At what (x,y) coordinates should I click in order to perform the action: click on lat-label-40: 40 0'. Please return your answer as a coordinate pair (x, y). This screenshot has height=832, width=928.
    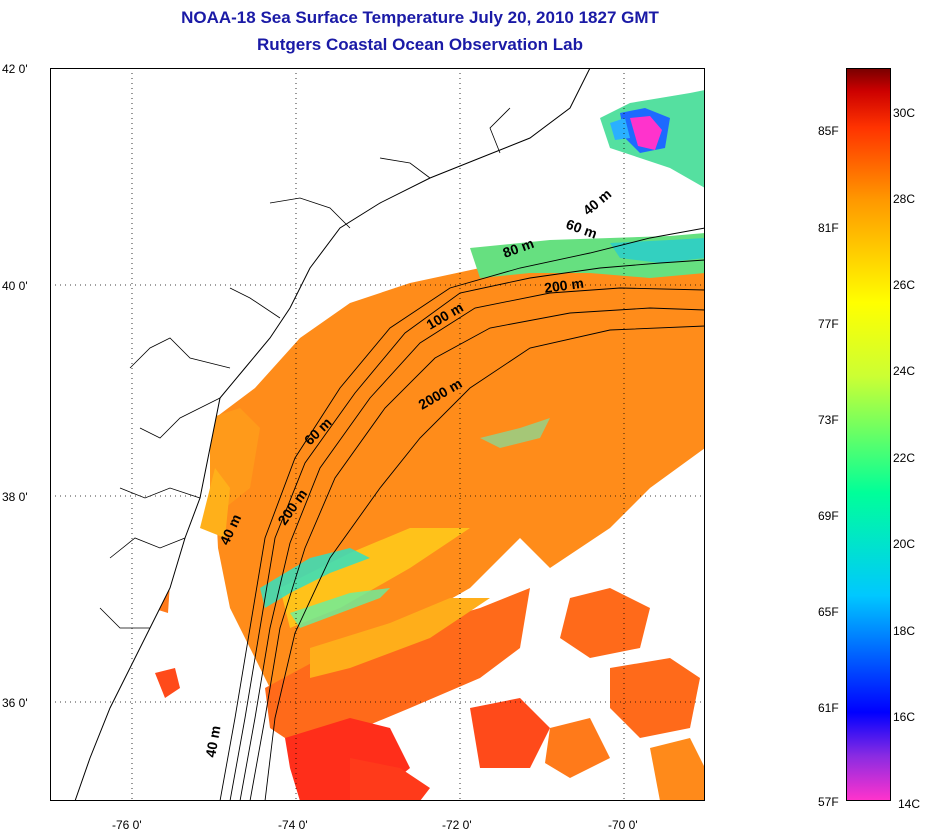
    Looking at the image, I should click on (15, 286).